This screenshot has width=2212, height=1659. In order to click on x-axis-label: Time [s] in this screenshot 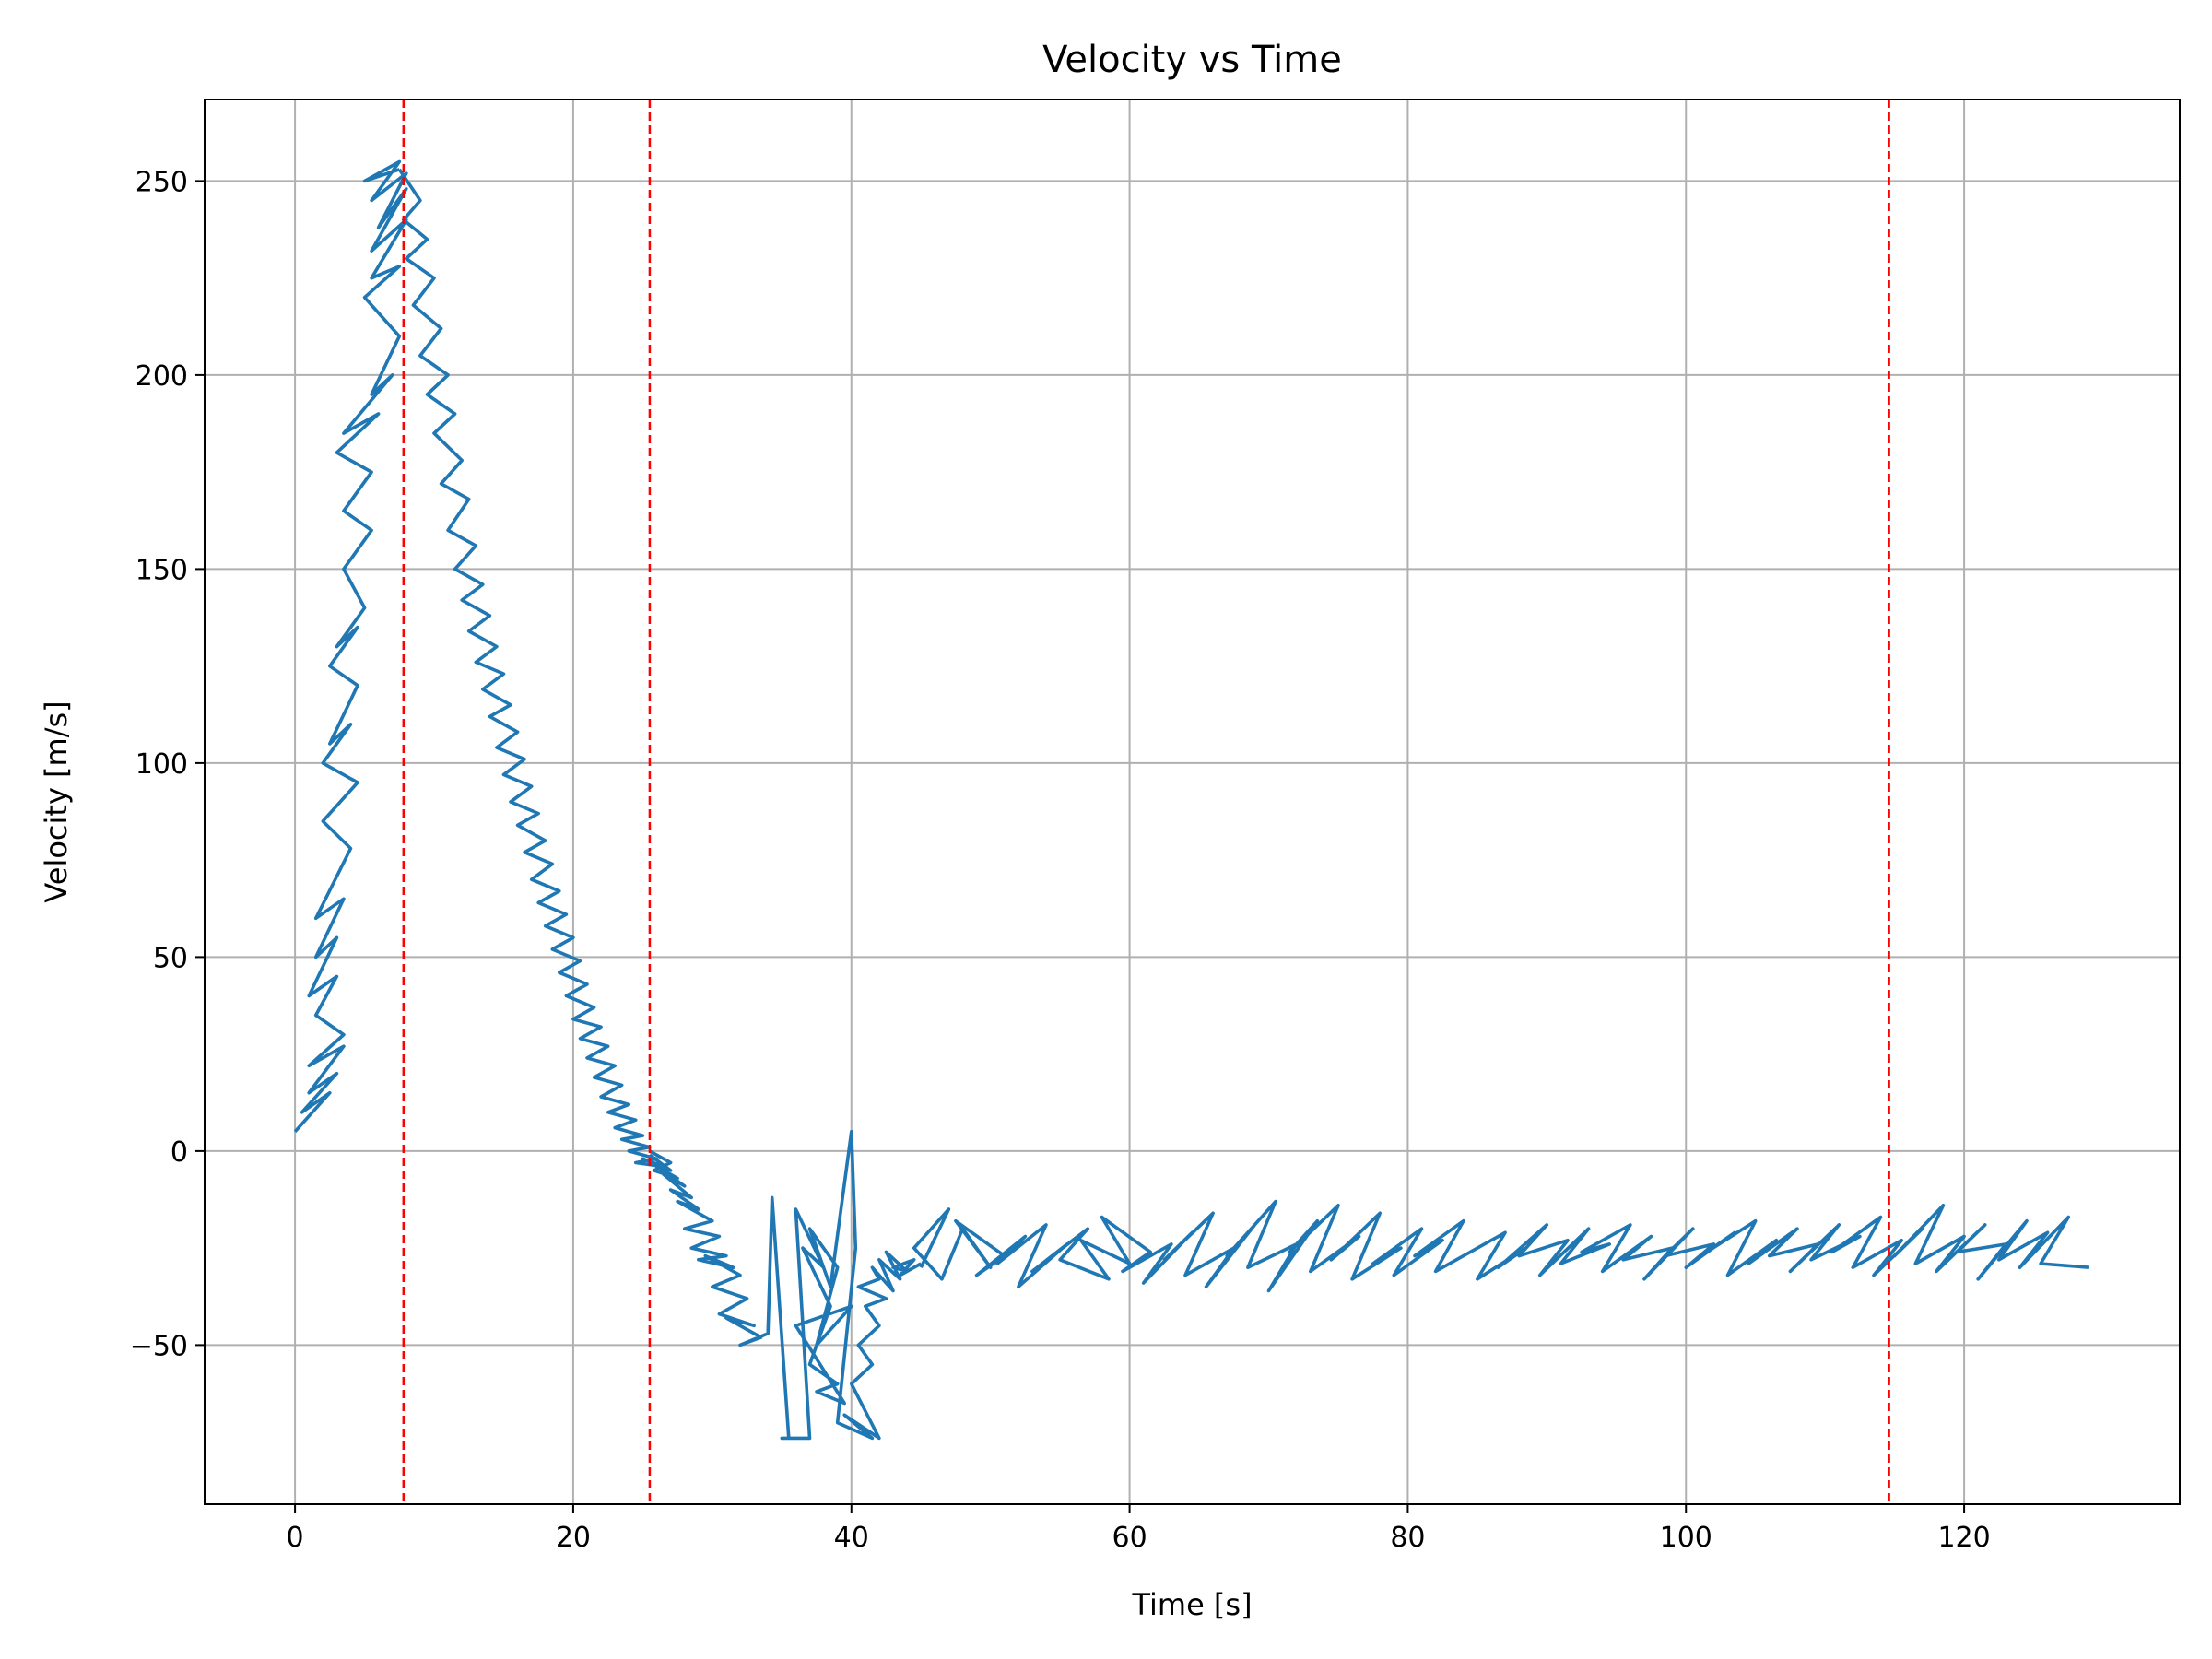, I will do `click(1191, 1604)`.